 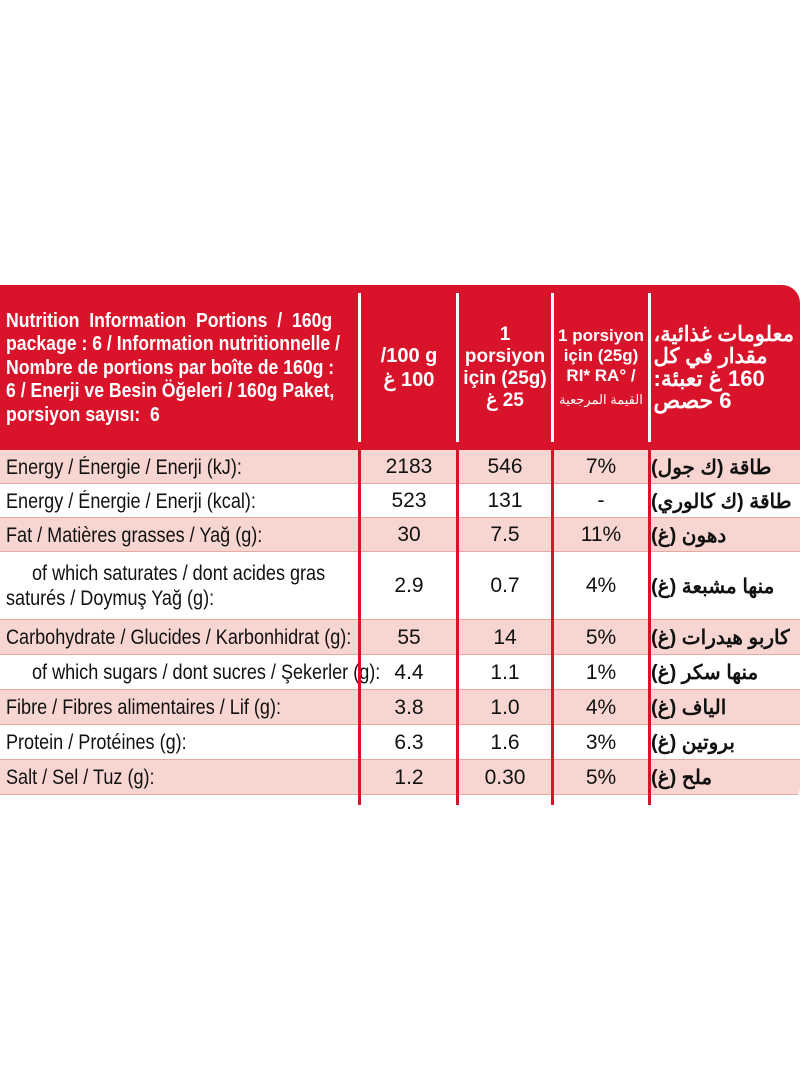 What do you see at coordinates (721, 501) in the screenshot?
I see `cell-arabic: طاقة (ك كالوري)` at bounding box center [721, 501].